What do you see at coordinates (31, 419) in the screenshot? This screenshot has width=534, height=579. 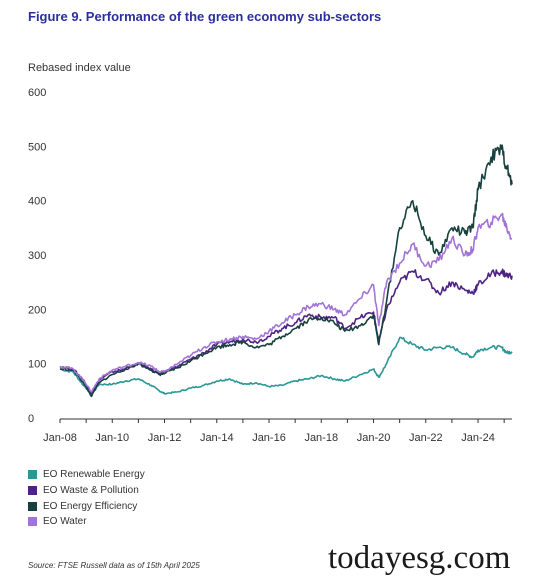 I see `y-tick-label: 0` at bounding box center [31, 419].